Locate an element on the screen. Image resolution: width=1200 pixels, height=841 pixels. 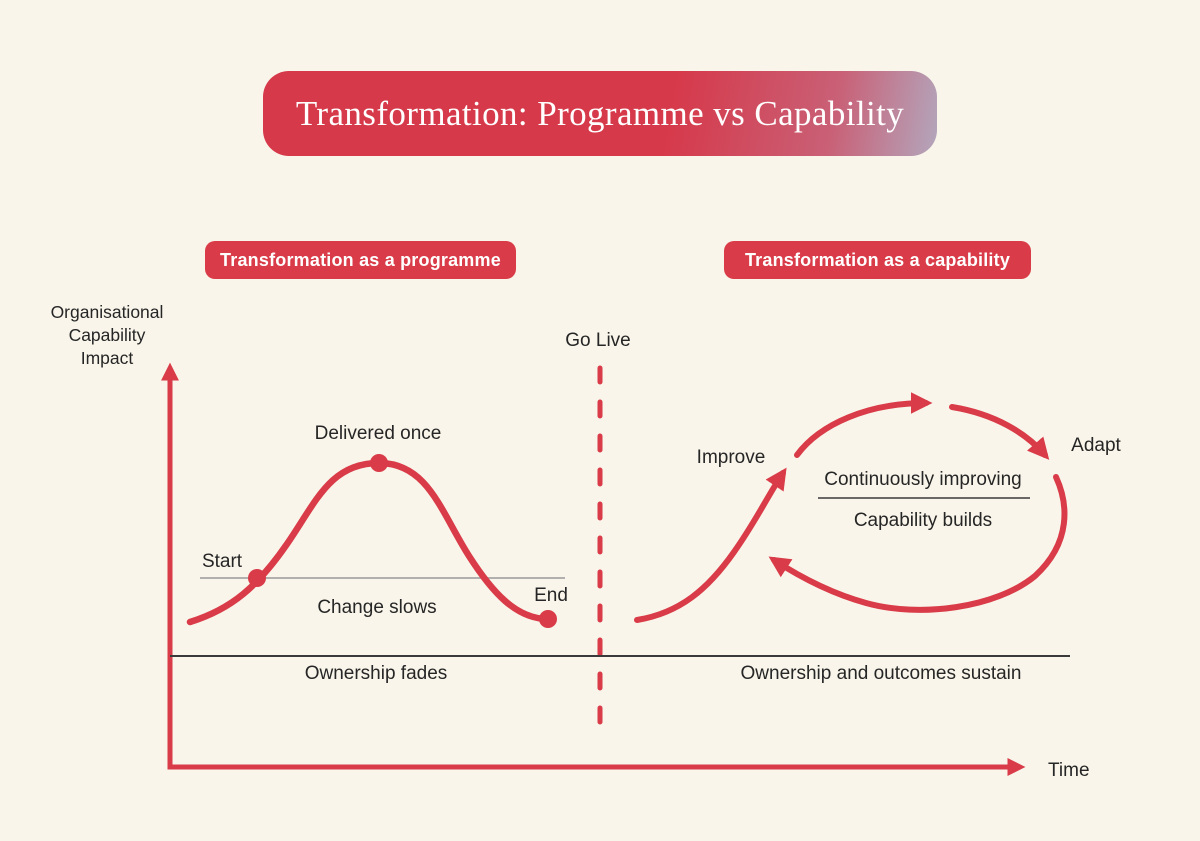
badge-capability: Transformation as a capability is located at coordinates (877, 260).